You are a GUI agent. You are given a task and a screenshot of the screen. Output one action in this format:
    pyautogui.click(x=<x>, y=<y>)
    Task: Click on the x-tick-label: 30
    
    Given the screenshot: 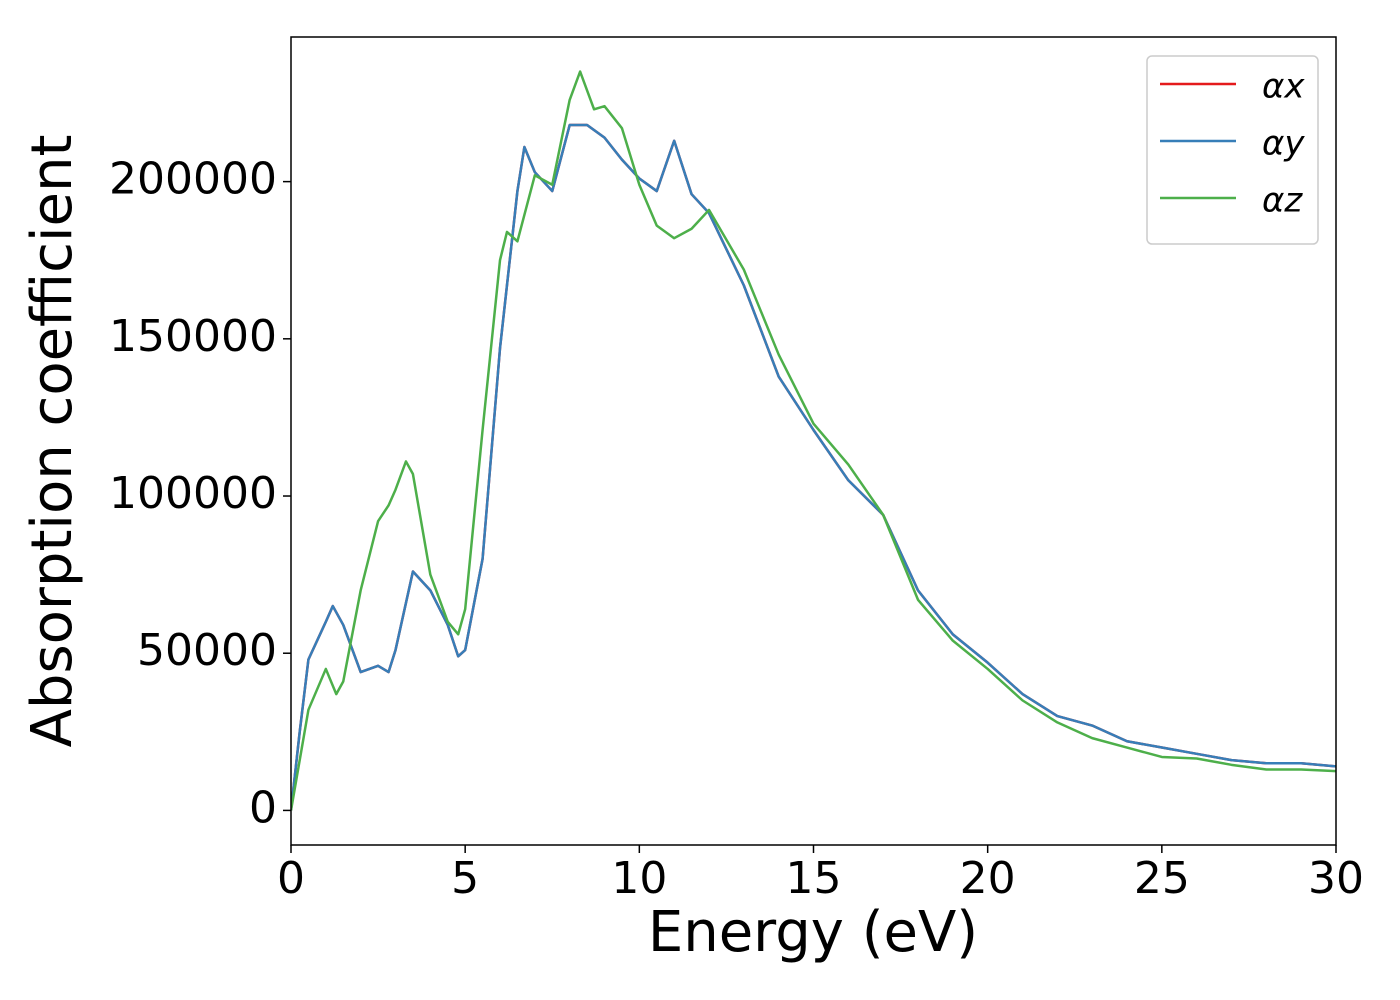 What is the action you would take?
    pyautogui.click(x=1336, y=878)
    